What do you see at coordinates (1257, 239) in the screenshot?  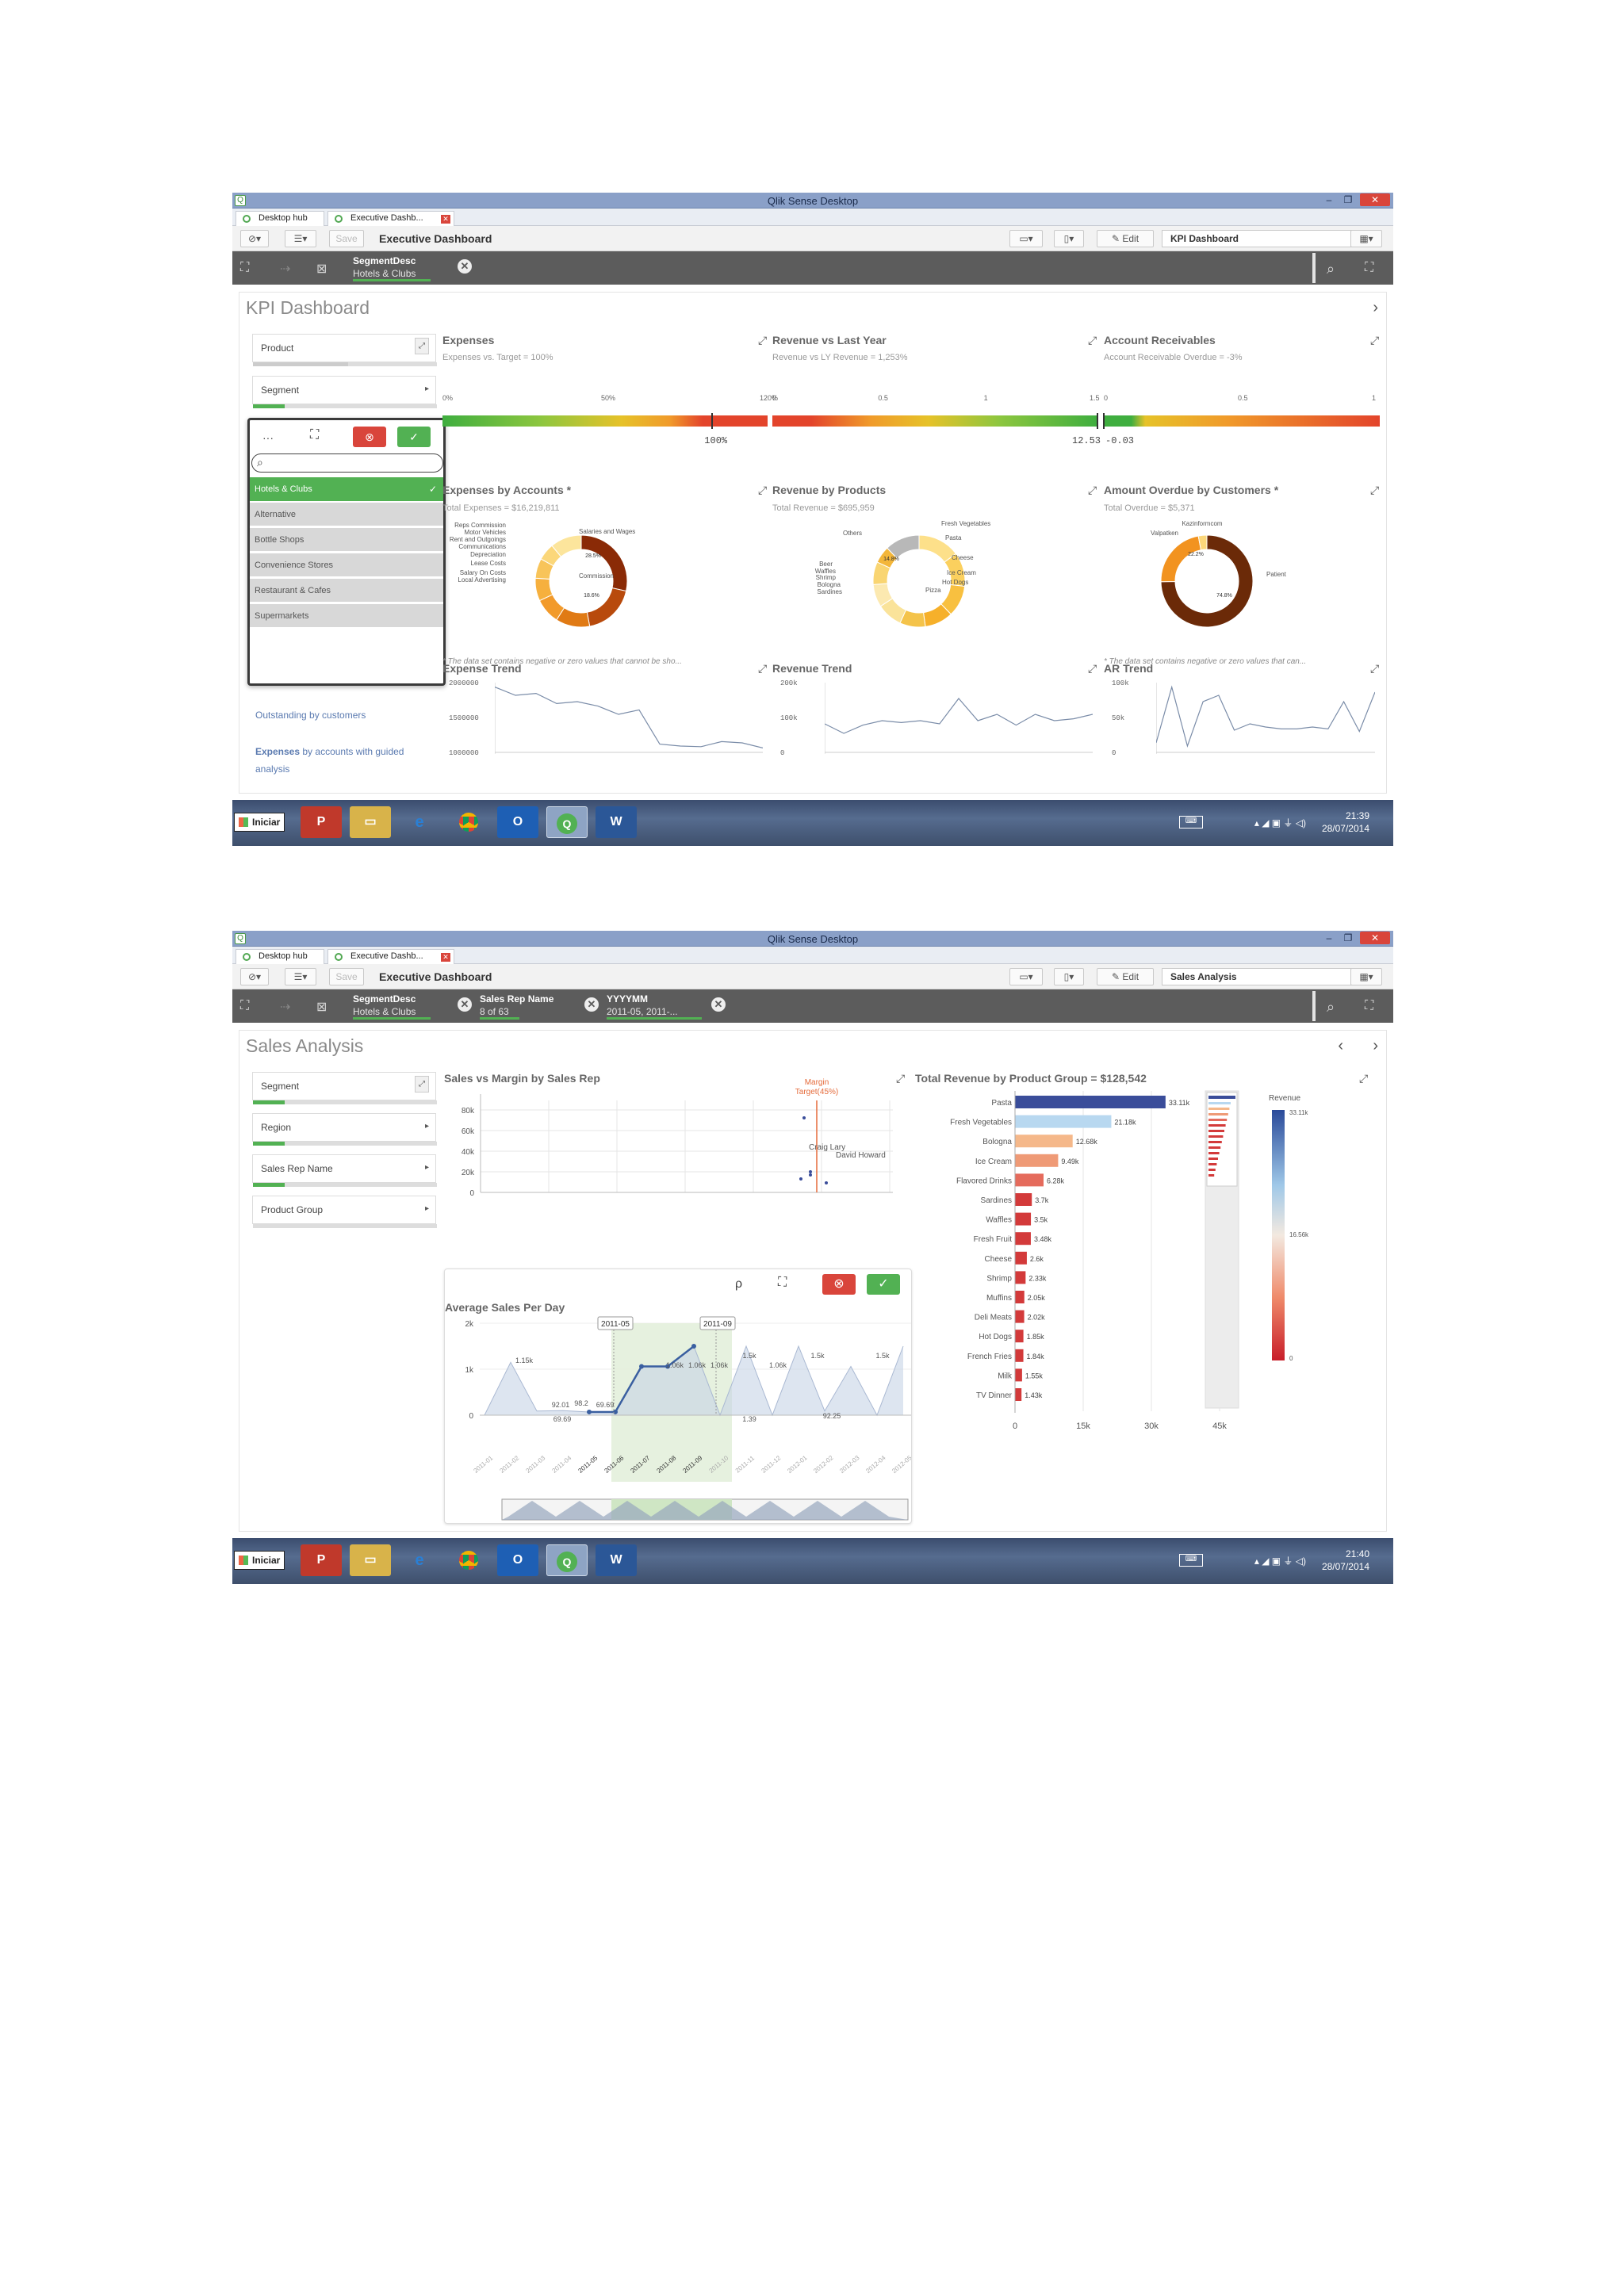 I see `sheet-name: KPI Dashboard` at bounding box center [1257, 239].